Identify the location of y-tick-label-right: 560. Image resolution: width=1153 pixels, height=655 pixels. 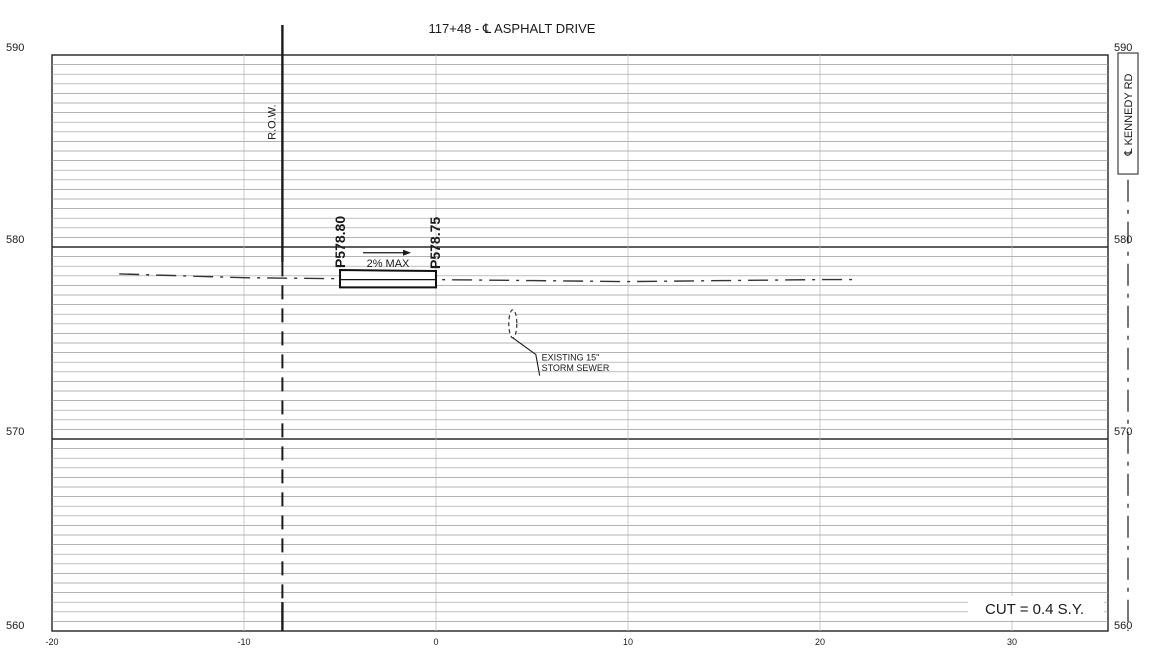
(1123, 626).